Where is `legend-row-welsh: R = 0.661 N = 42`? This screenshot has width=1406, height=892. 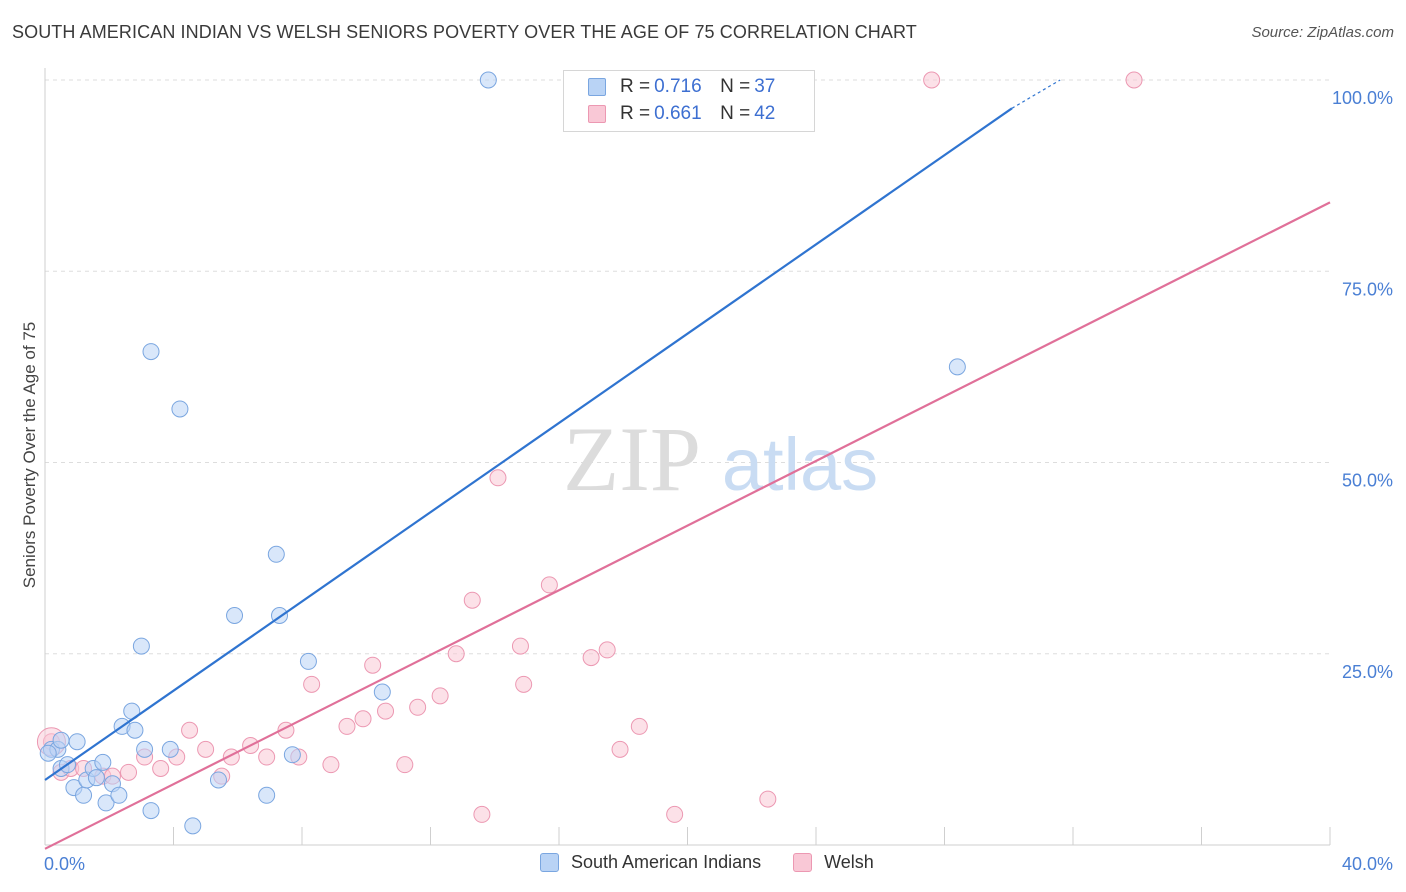 legend-row-welsh: R = 0.661 N = 42 is located at coordinates (681, 114).